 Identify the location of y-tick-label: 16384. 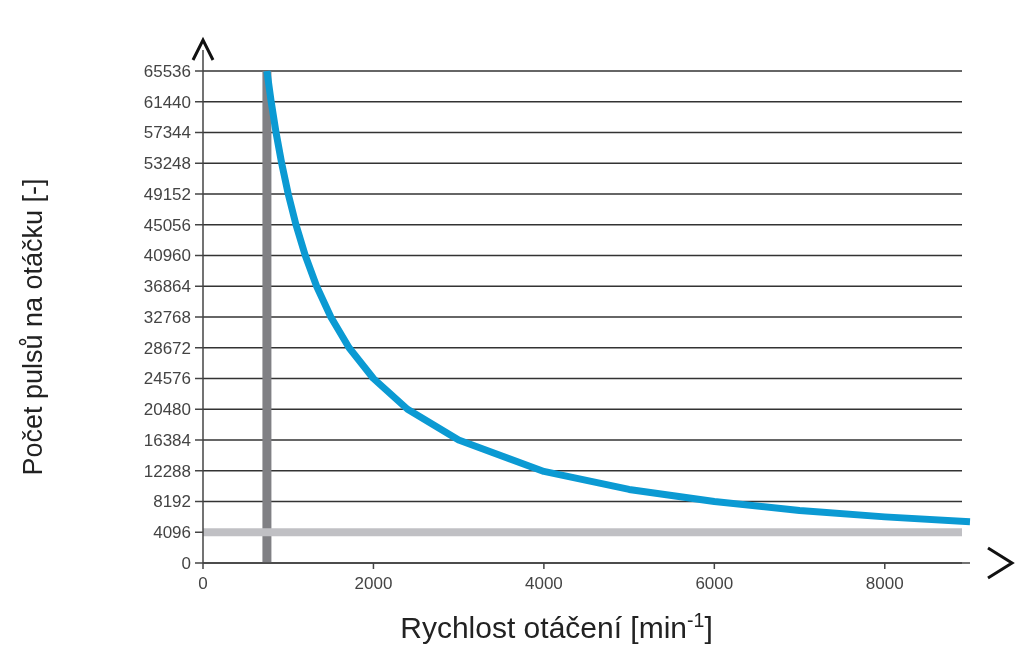
(167, 440).